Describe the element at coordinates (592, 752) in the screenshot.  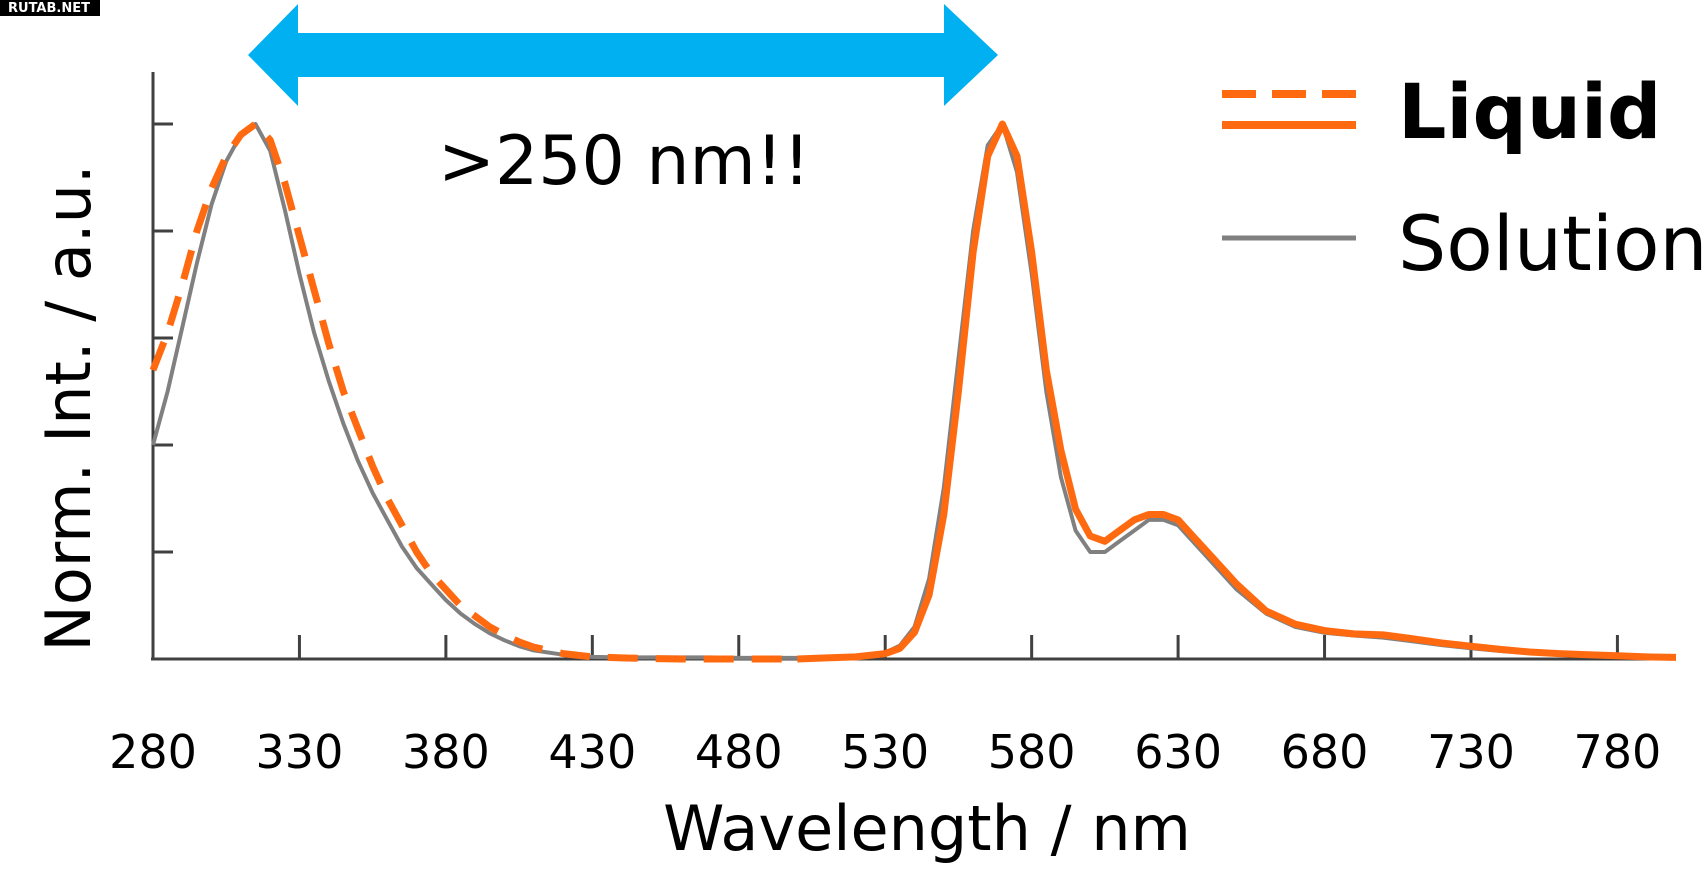
I see `x-tick-label: 430` at that location.